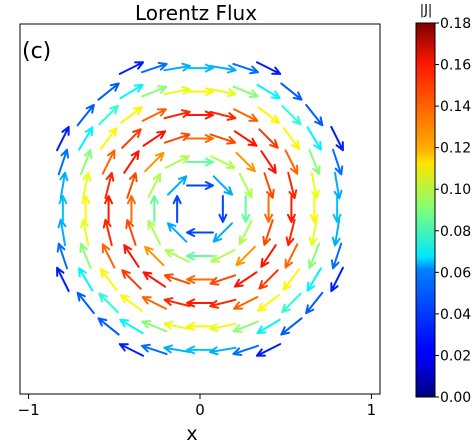 This screenshot has width=474, height=444. I want to click on colorbar-tick-label: 0.10, so click(455, 190).